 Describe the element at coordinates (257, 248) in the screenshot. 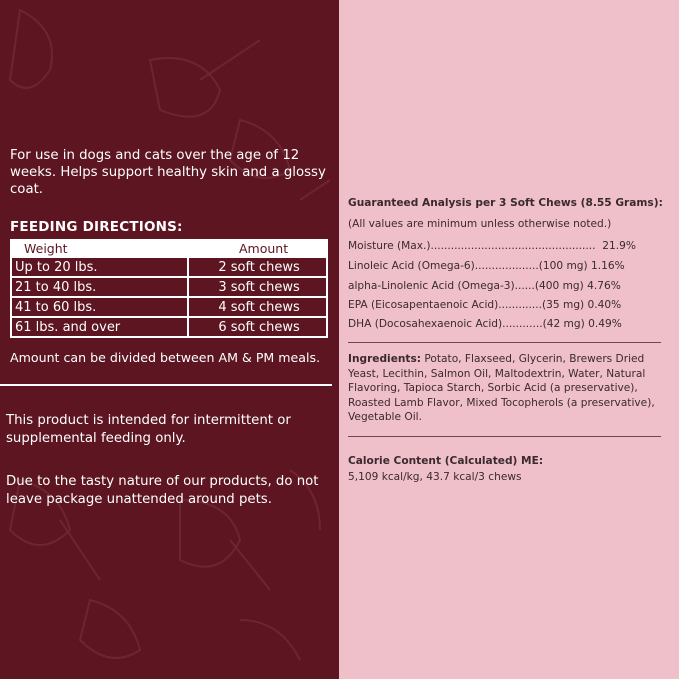

I see `amount-header: Amount` at that location.